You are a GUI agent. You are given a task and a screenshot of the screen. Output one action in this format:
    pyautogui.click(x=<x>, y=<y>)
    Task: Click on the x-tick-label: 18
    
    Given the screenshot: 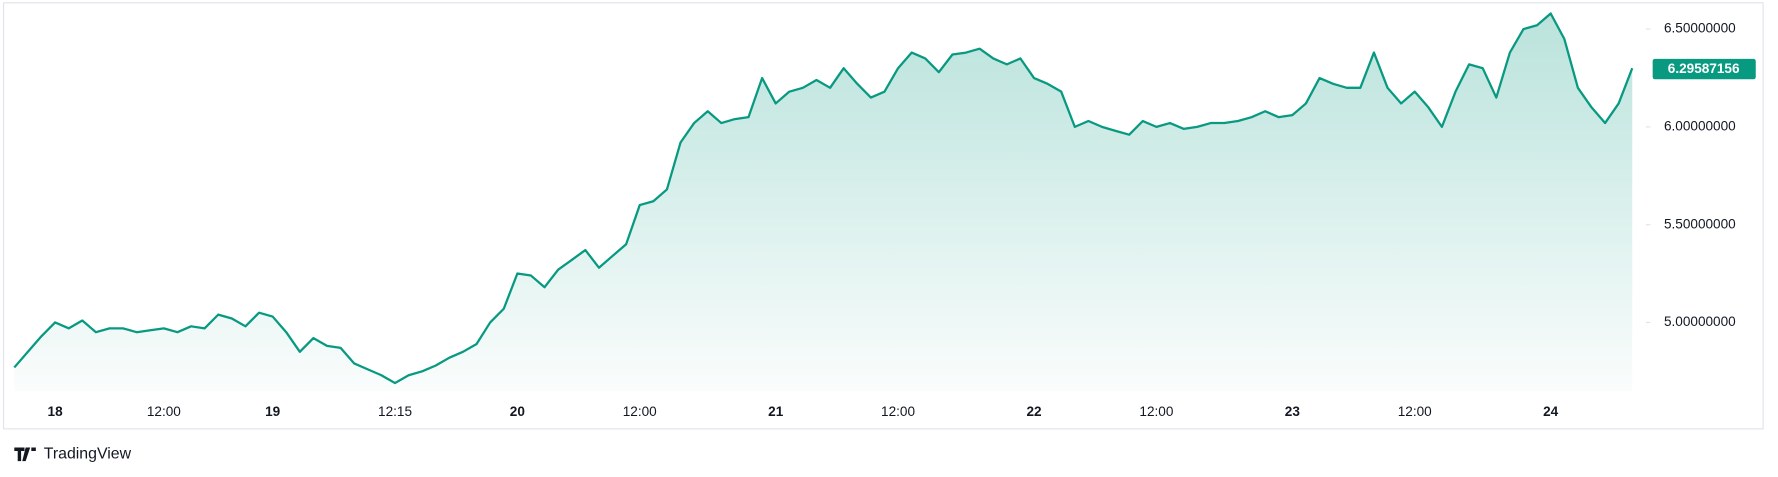 What is the action you would take?
    pyautogui.click(x=56, y=411)
    